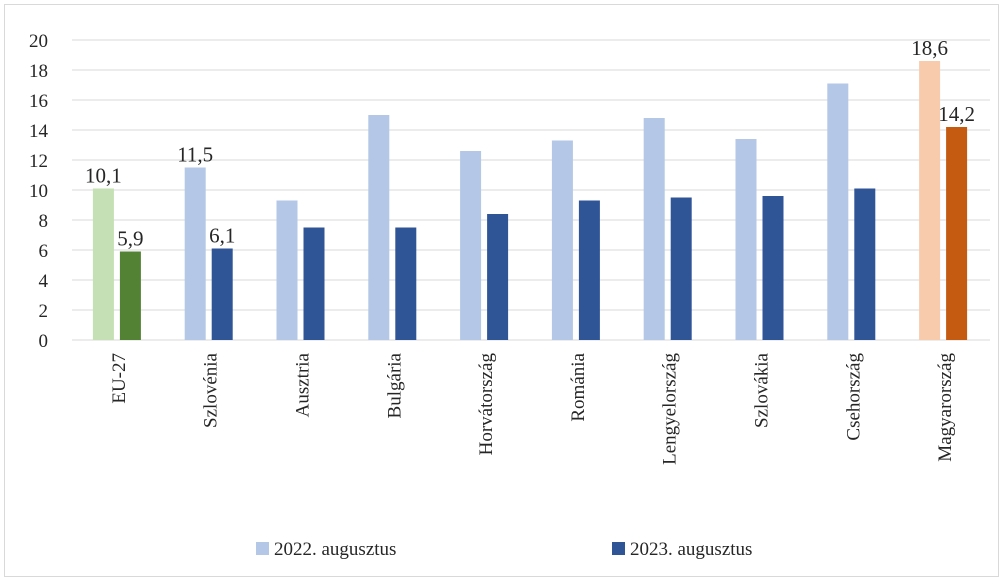 The width and height of the screenshot is (1005, 583). Describe the element at coordinates (38, 161) in the screenshot. I see `y-tick-label: 12` at that location.